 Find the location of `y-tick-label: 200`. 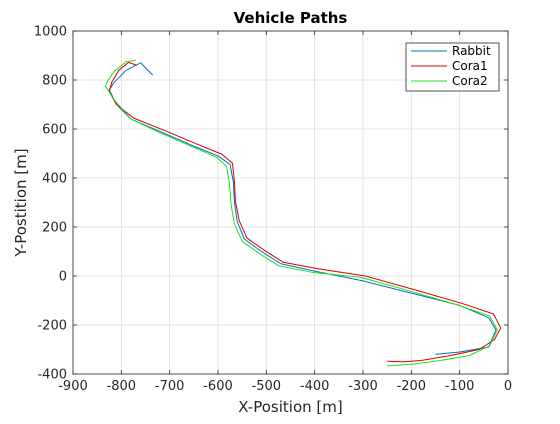

y-tick-label: 200 is located at coordinates (54, 228).